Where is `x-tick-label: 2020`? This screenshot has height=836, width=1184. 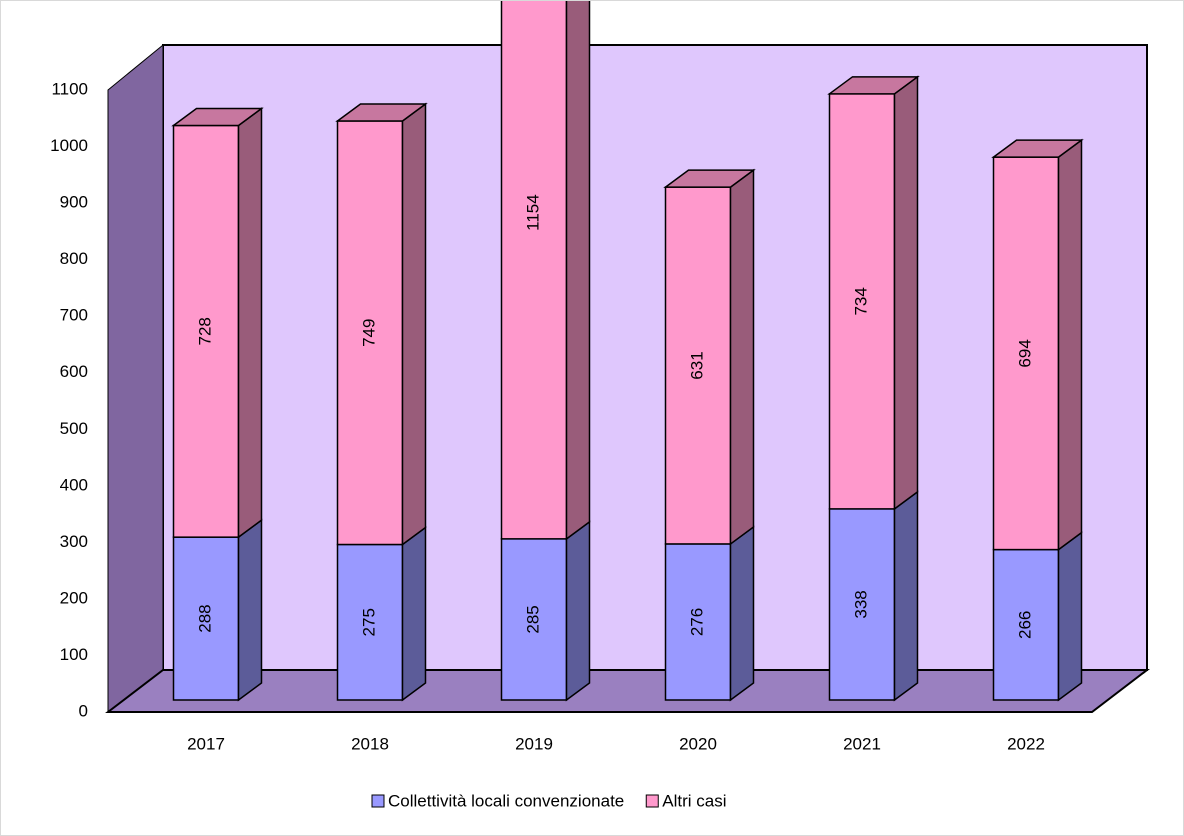 x-tick-label: 2020 is located at coordinates (698, 743).